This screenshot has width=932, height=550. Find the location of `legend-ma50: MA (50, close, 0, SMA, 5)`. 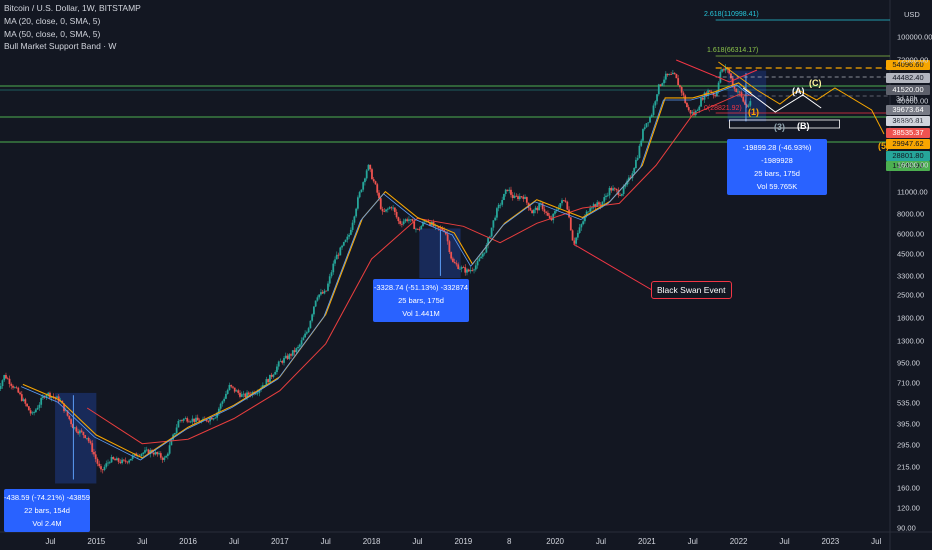

legend-ma50: MA (50, close, 0, SMA, 5) is located at coordinates (52, 34).